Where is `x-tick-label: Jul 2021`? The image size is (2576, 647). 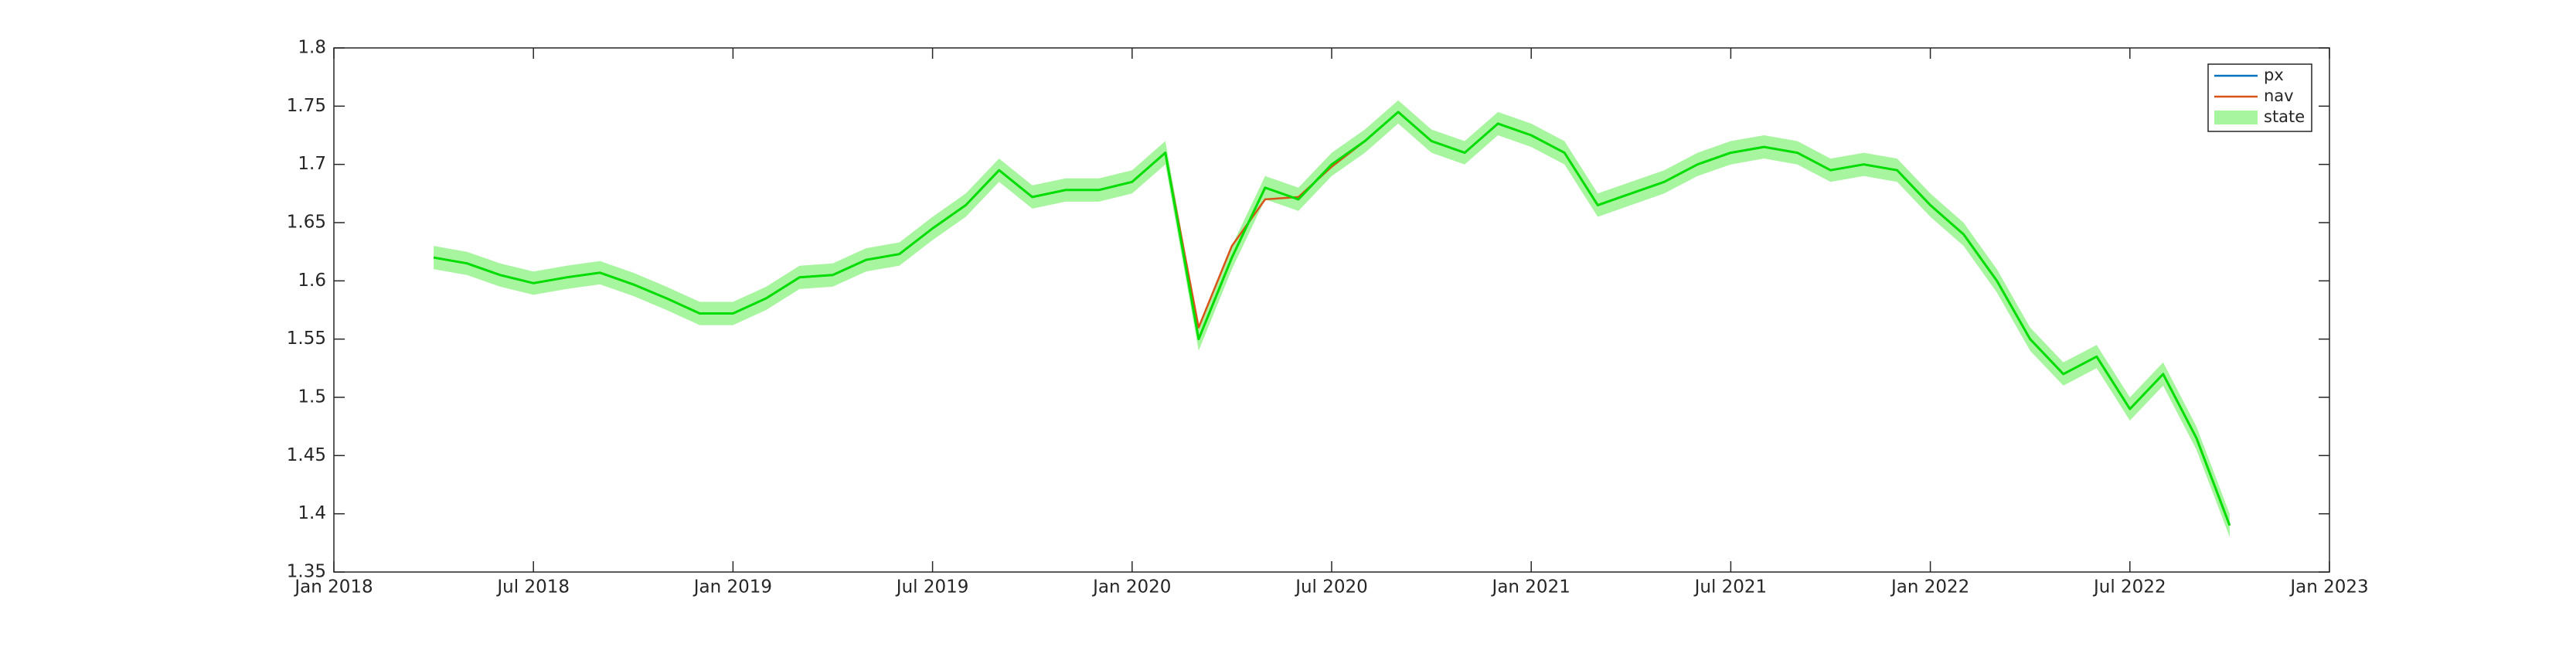
x-tick-label: Jul 2021 is located at coordinates (1730, 588).